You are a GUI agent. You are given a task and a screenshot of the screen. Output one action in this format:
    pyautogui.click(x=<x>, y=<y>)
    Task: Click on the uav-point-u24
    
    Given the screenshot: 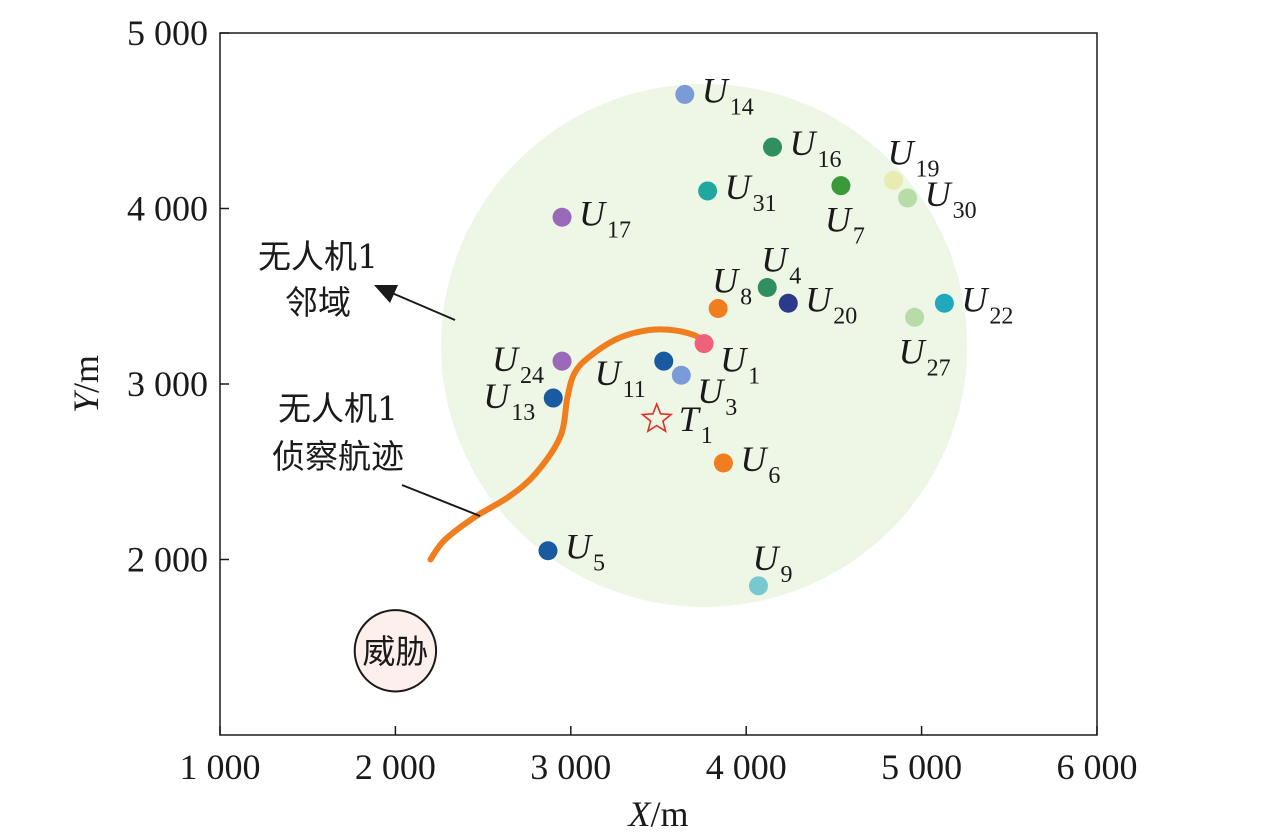 What is the action you would take?
    pyautogui.click(x=562, y=361)
    